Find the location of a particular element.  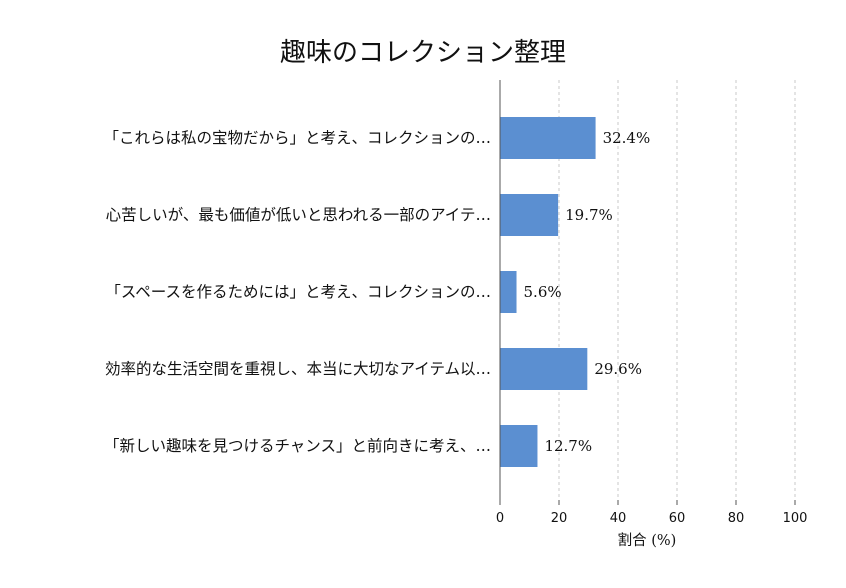

x-tick-label: 100 is located at coordinates (795, 518).